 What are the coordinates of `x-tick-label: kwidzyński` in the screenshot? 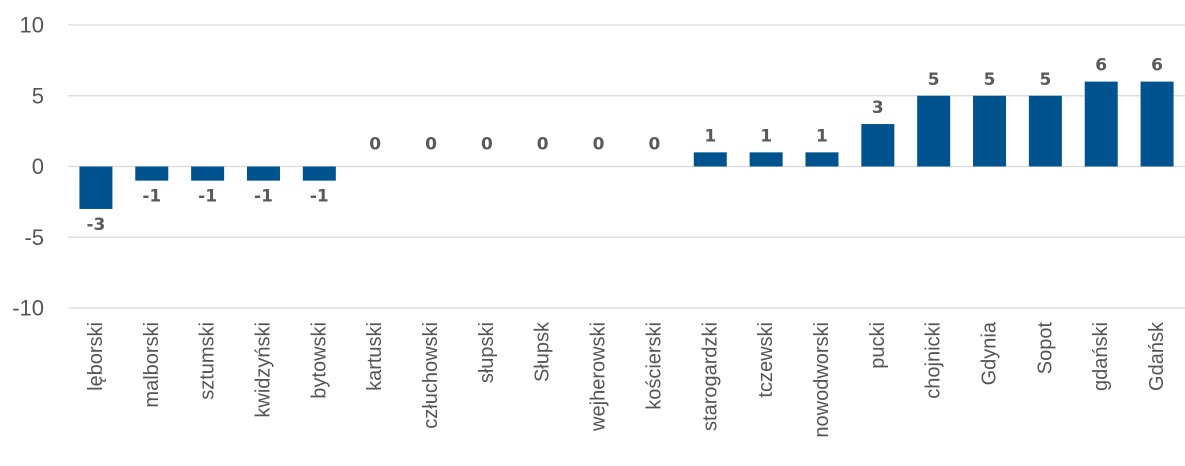 It's located at (263, 370).